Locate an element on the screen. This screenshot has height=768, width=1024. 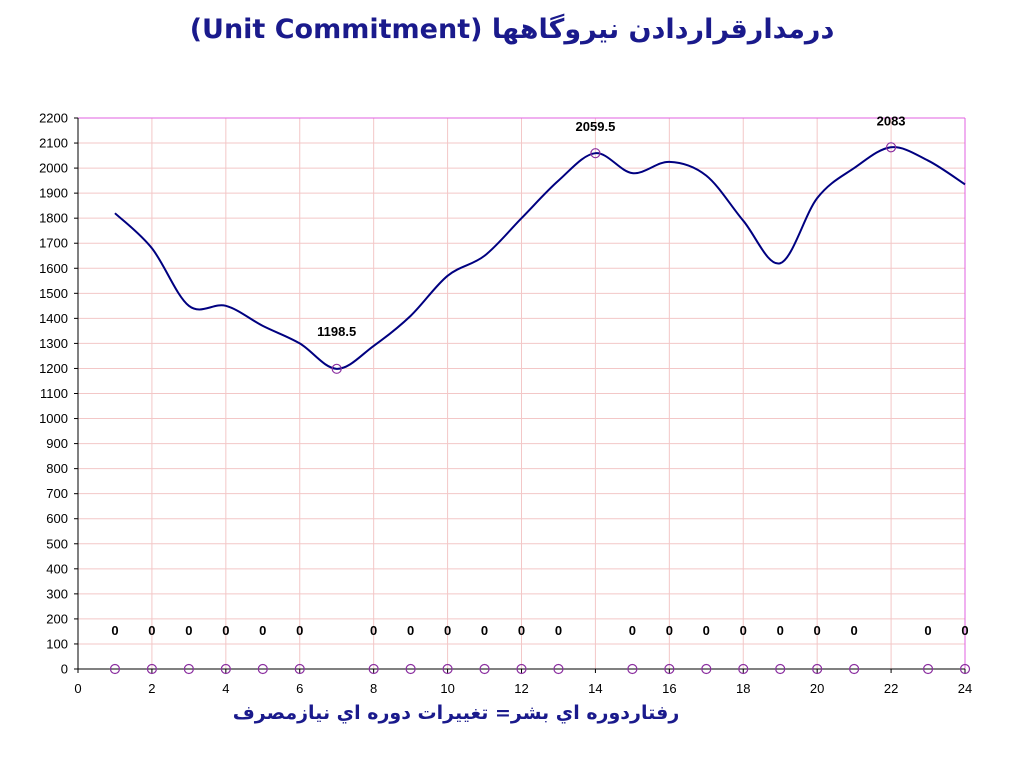
x-tick-label: 20 is located at coordinates (817, 688).